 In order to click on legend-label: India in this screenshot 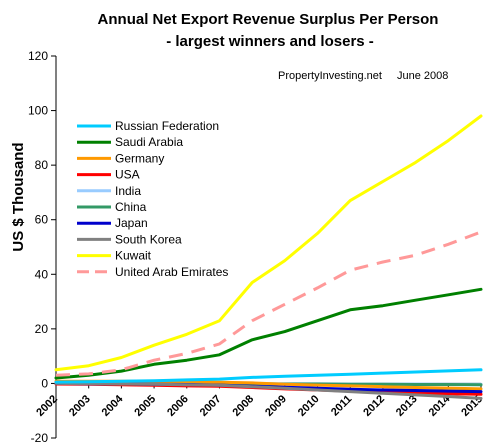, I will do `click(128, 191)`.